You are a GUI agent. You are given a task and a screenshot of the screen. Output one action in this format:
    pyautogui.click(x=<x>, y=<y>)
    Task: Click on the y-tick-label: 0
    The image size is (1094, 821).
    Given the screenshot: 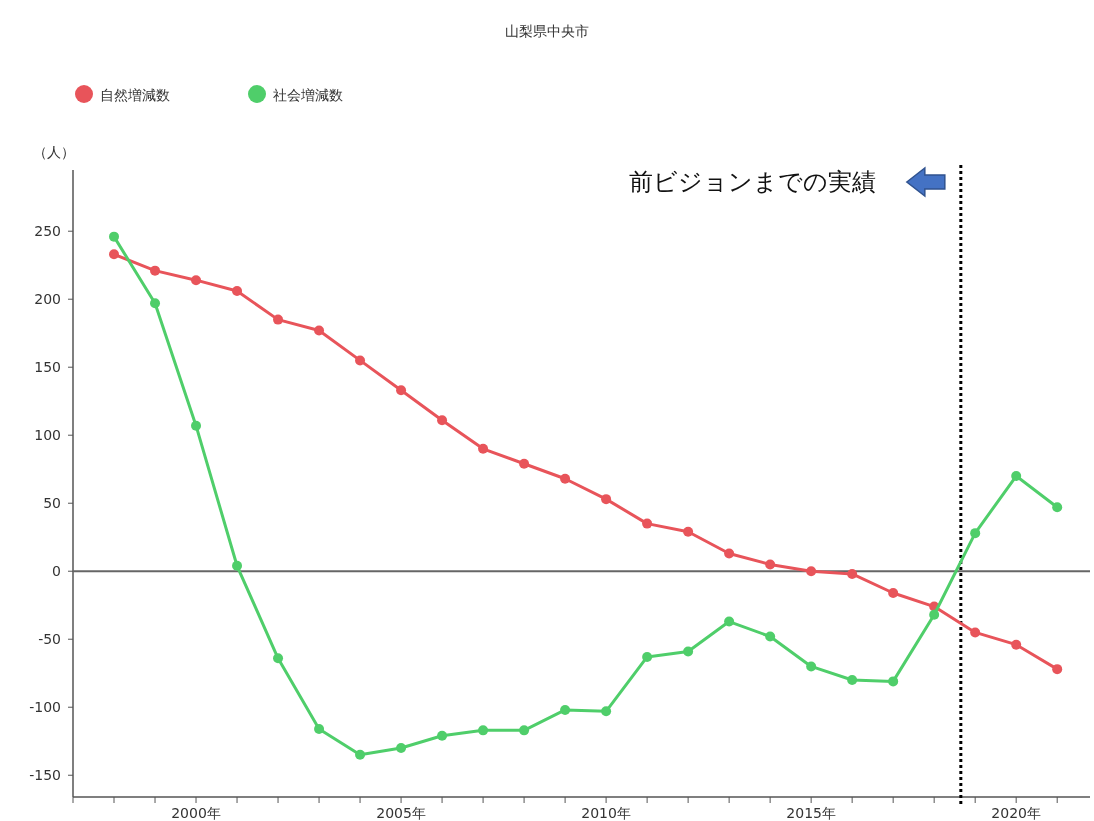 What is the action you would take?
    pyautogui.click(x=56, y=571)
    